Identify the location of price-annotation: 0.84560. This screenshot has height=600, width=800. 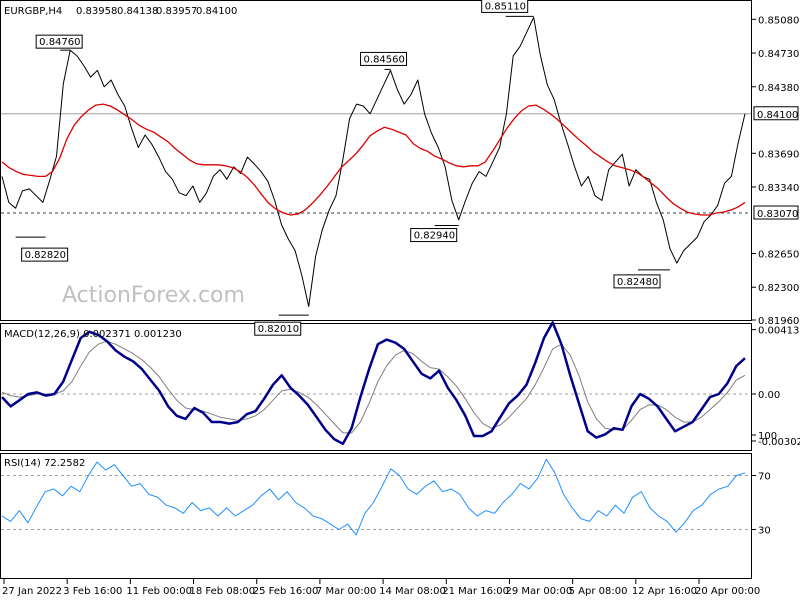
(384, 60).